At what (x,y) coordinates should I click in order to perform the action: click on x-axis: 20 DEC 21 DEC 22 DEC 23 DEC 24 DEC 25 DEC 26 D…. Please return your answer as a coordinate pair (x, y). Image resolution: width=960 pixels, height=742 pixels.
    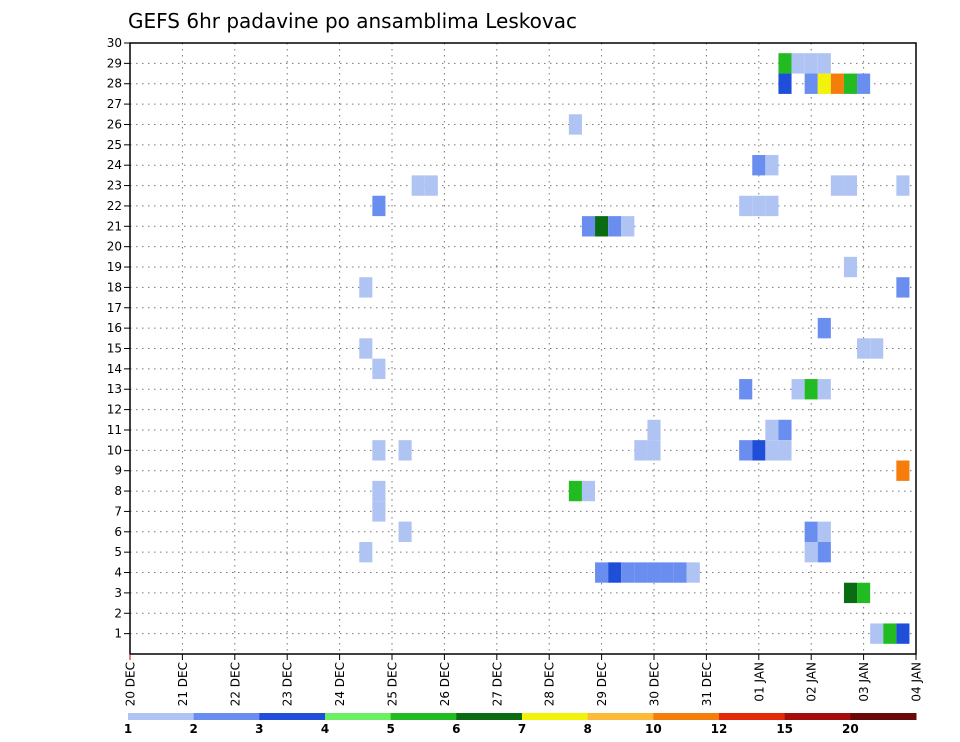
    Looking at the image, I should click on (524, 680).